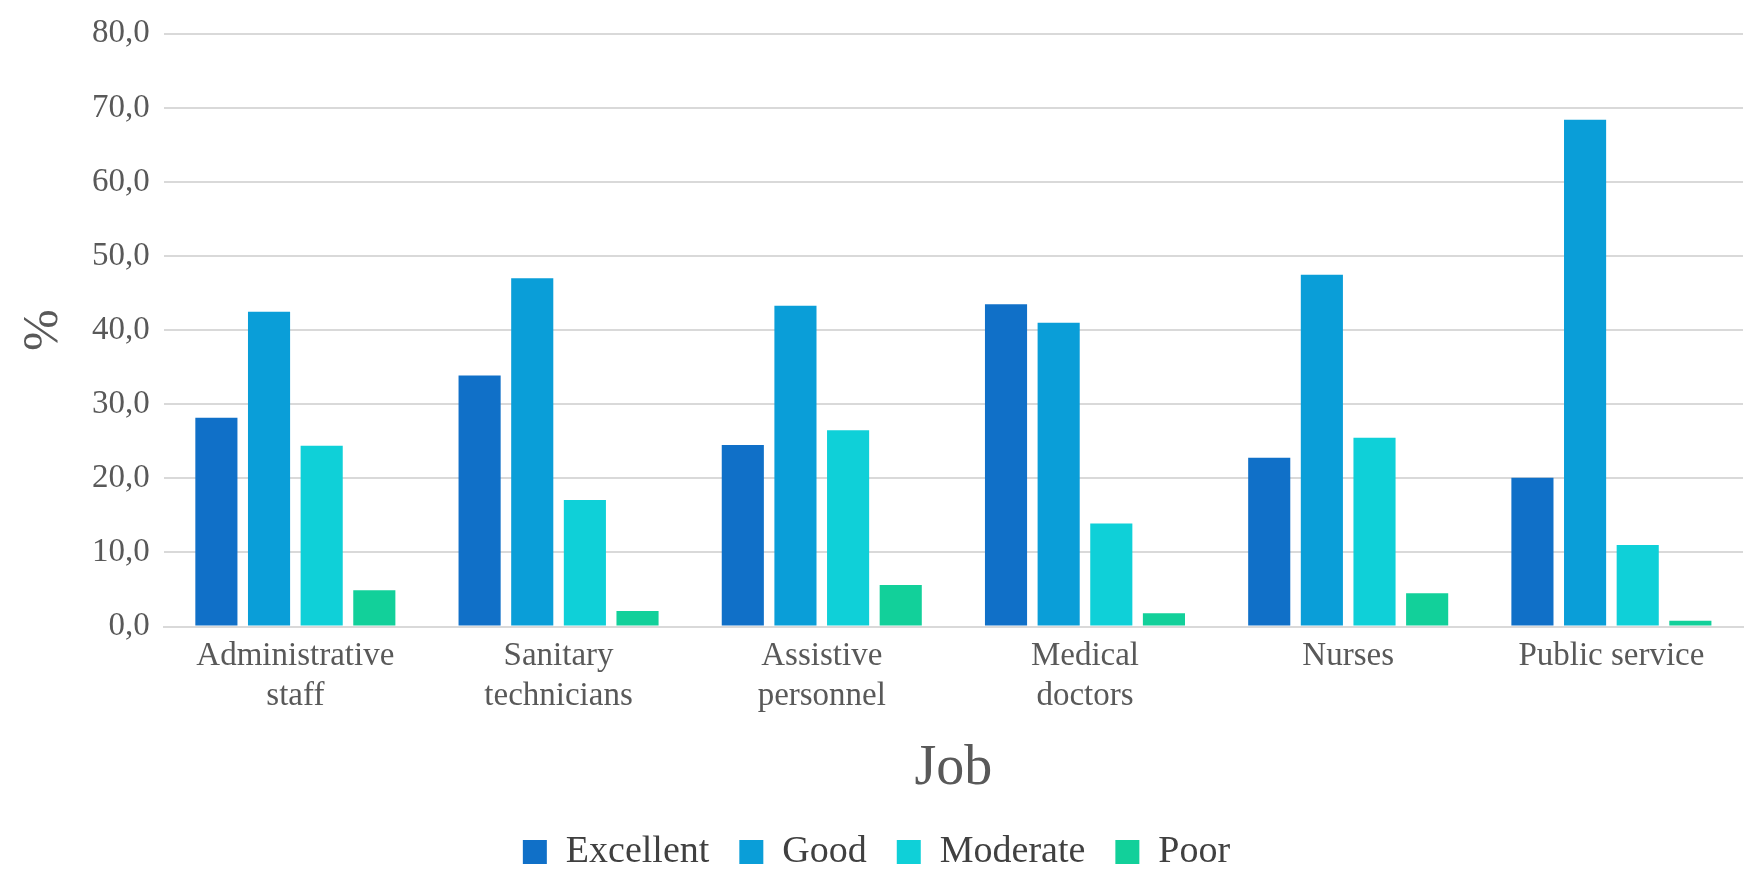 This screenshot has height=886, width=1753. Describe the element at coordinates (121, 476) in the screenshot. I see `y-tick-label: 20,0` at that location.